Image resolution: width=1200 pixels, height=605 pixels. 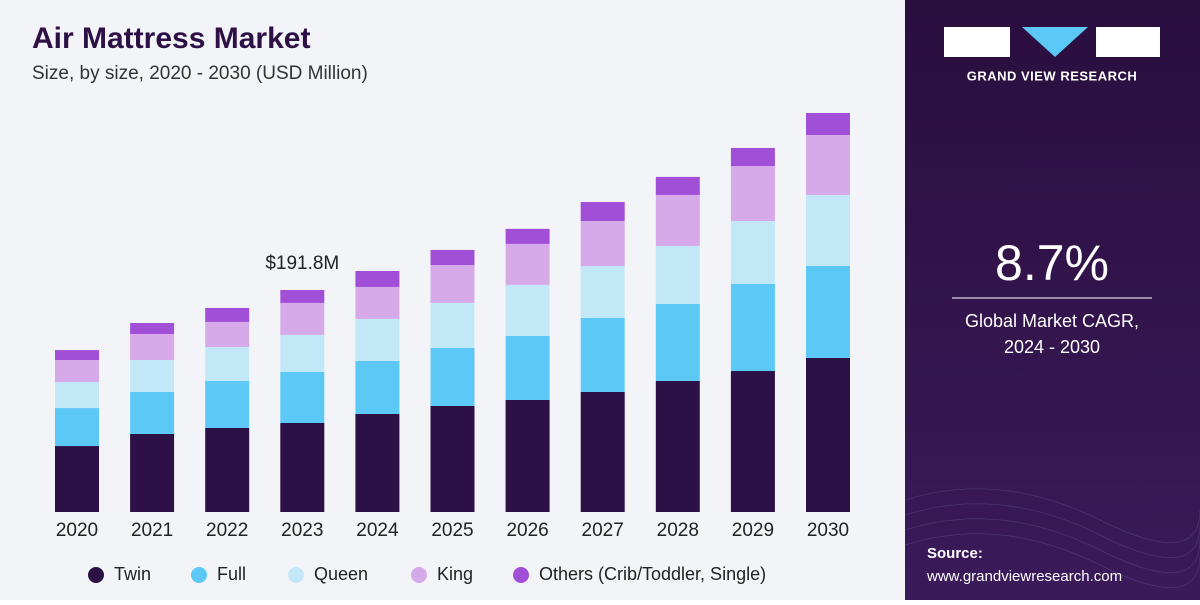 What do you see at coordinates (1055, 42) in the screenshot?
I see `logo-triangle` at bounding box center [1055, 42].